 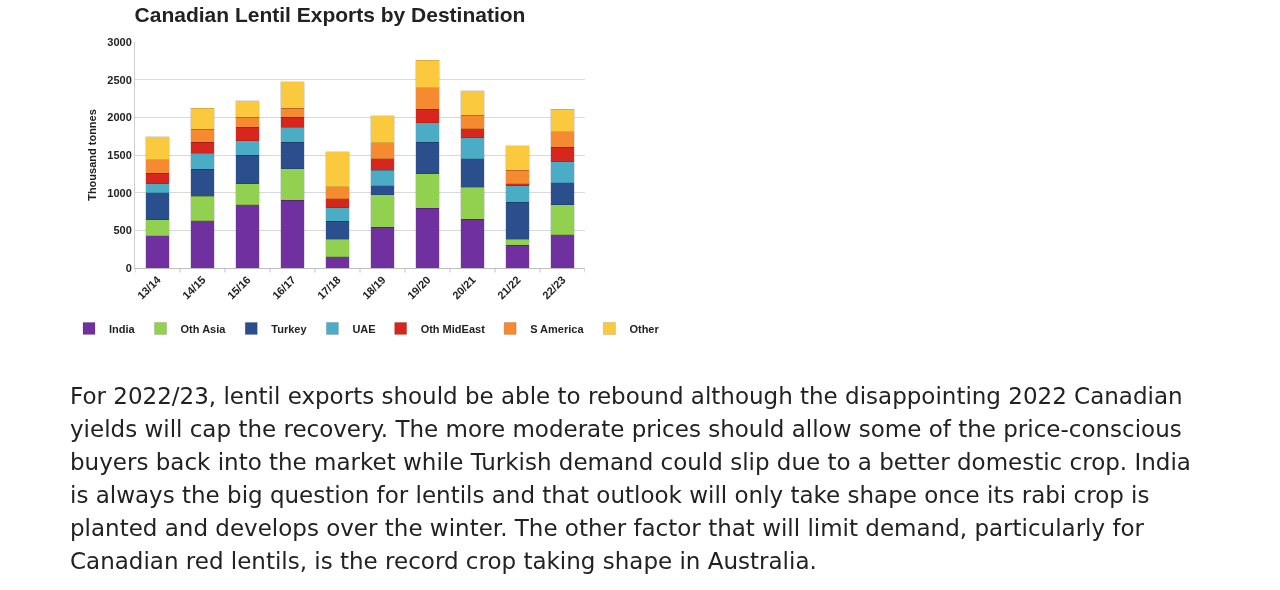 I want to click on y-tick-label: 2000, so click(x=119, y=117).